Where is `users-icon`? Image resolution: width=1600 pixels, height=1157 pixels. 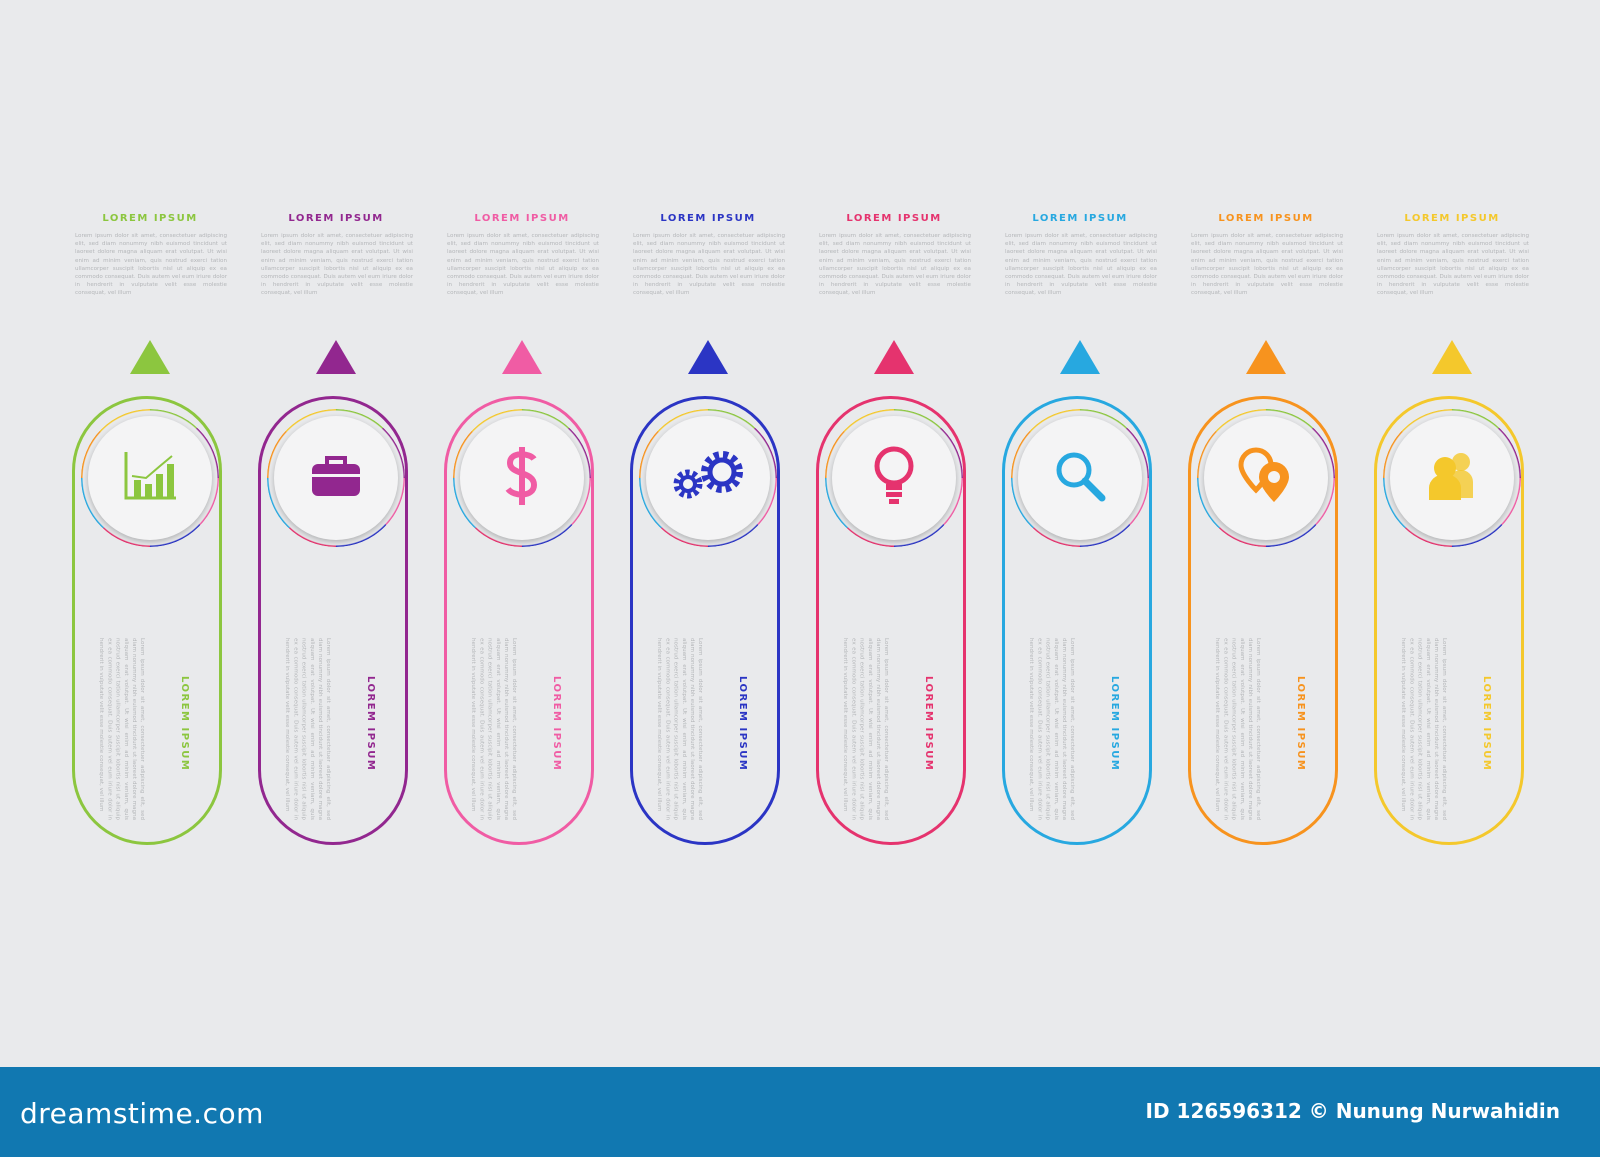 users-icon is located at coordinates (1452, 478).